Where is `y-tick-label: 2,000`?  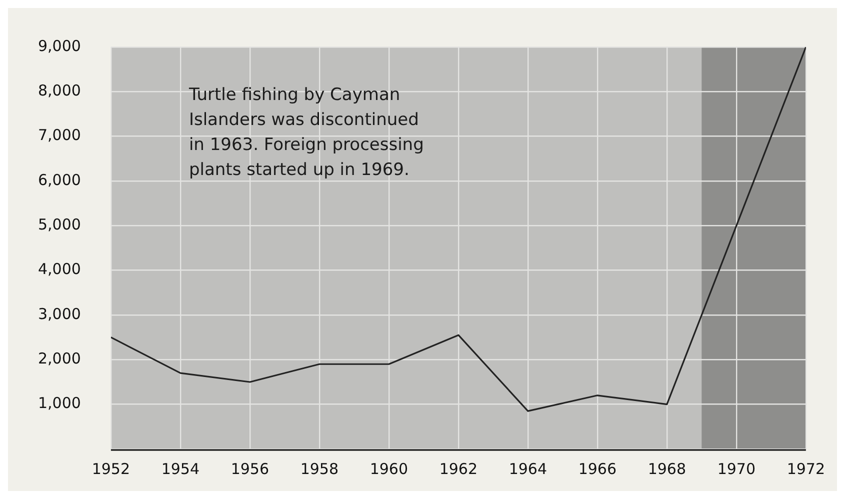 y-tick-label: 2,000 is located at coordinates (59, 359).